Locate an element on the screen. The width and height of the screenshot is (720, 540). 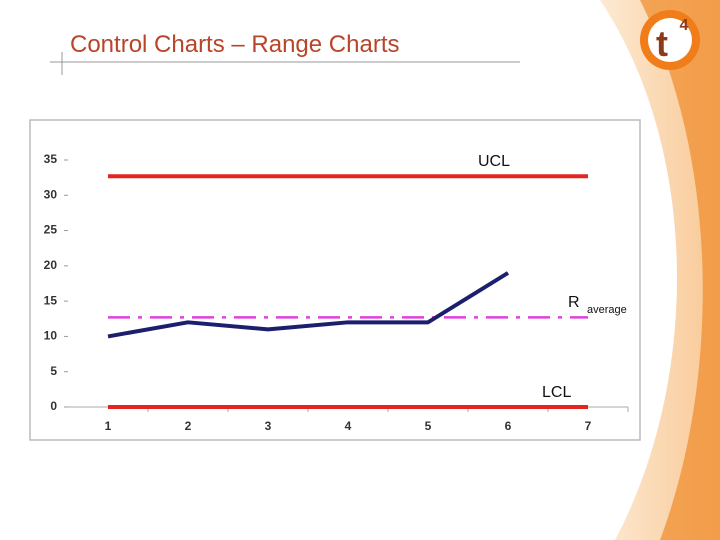
y-tick-label: 0 is located at coordinates (53, 406).